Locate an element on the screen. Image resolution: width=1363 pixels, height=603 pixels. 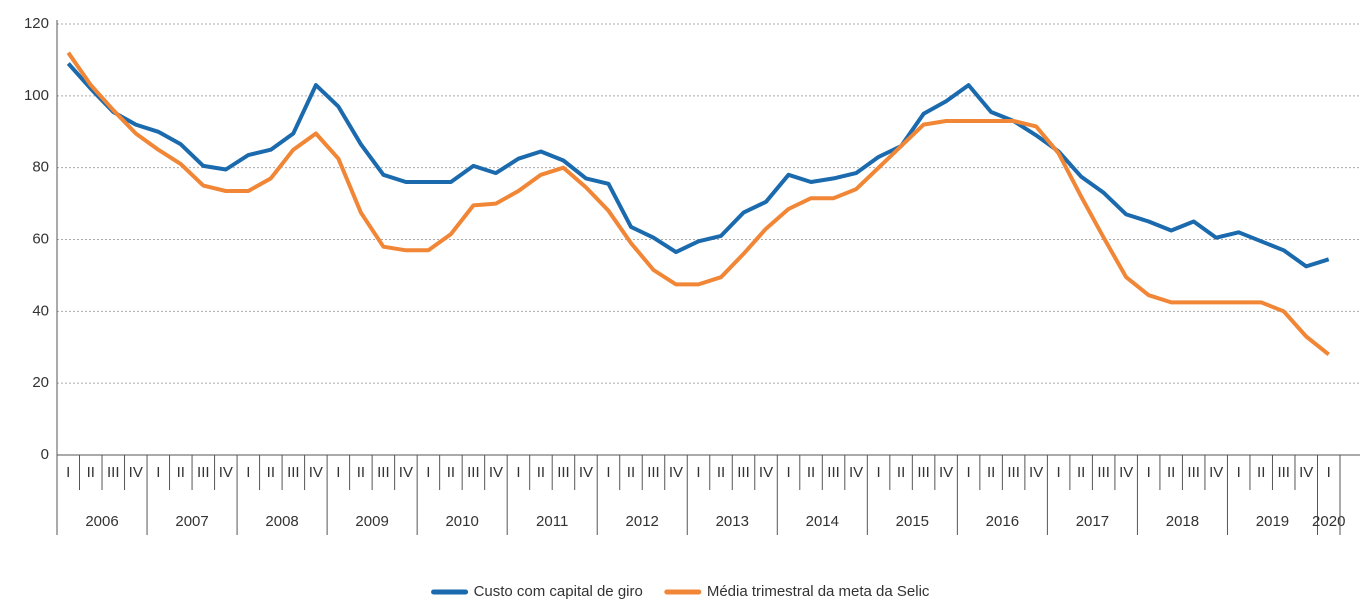
y-tick-label: 80 is located at coordinates (40, 167).